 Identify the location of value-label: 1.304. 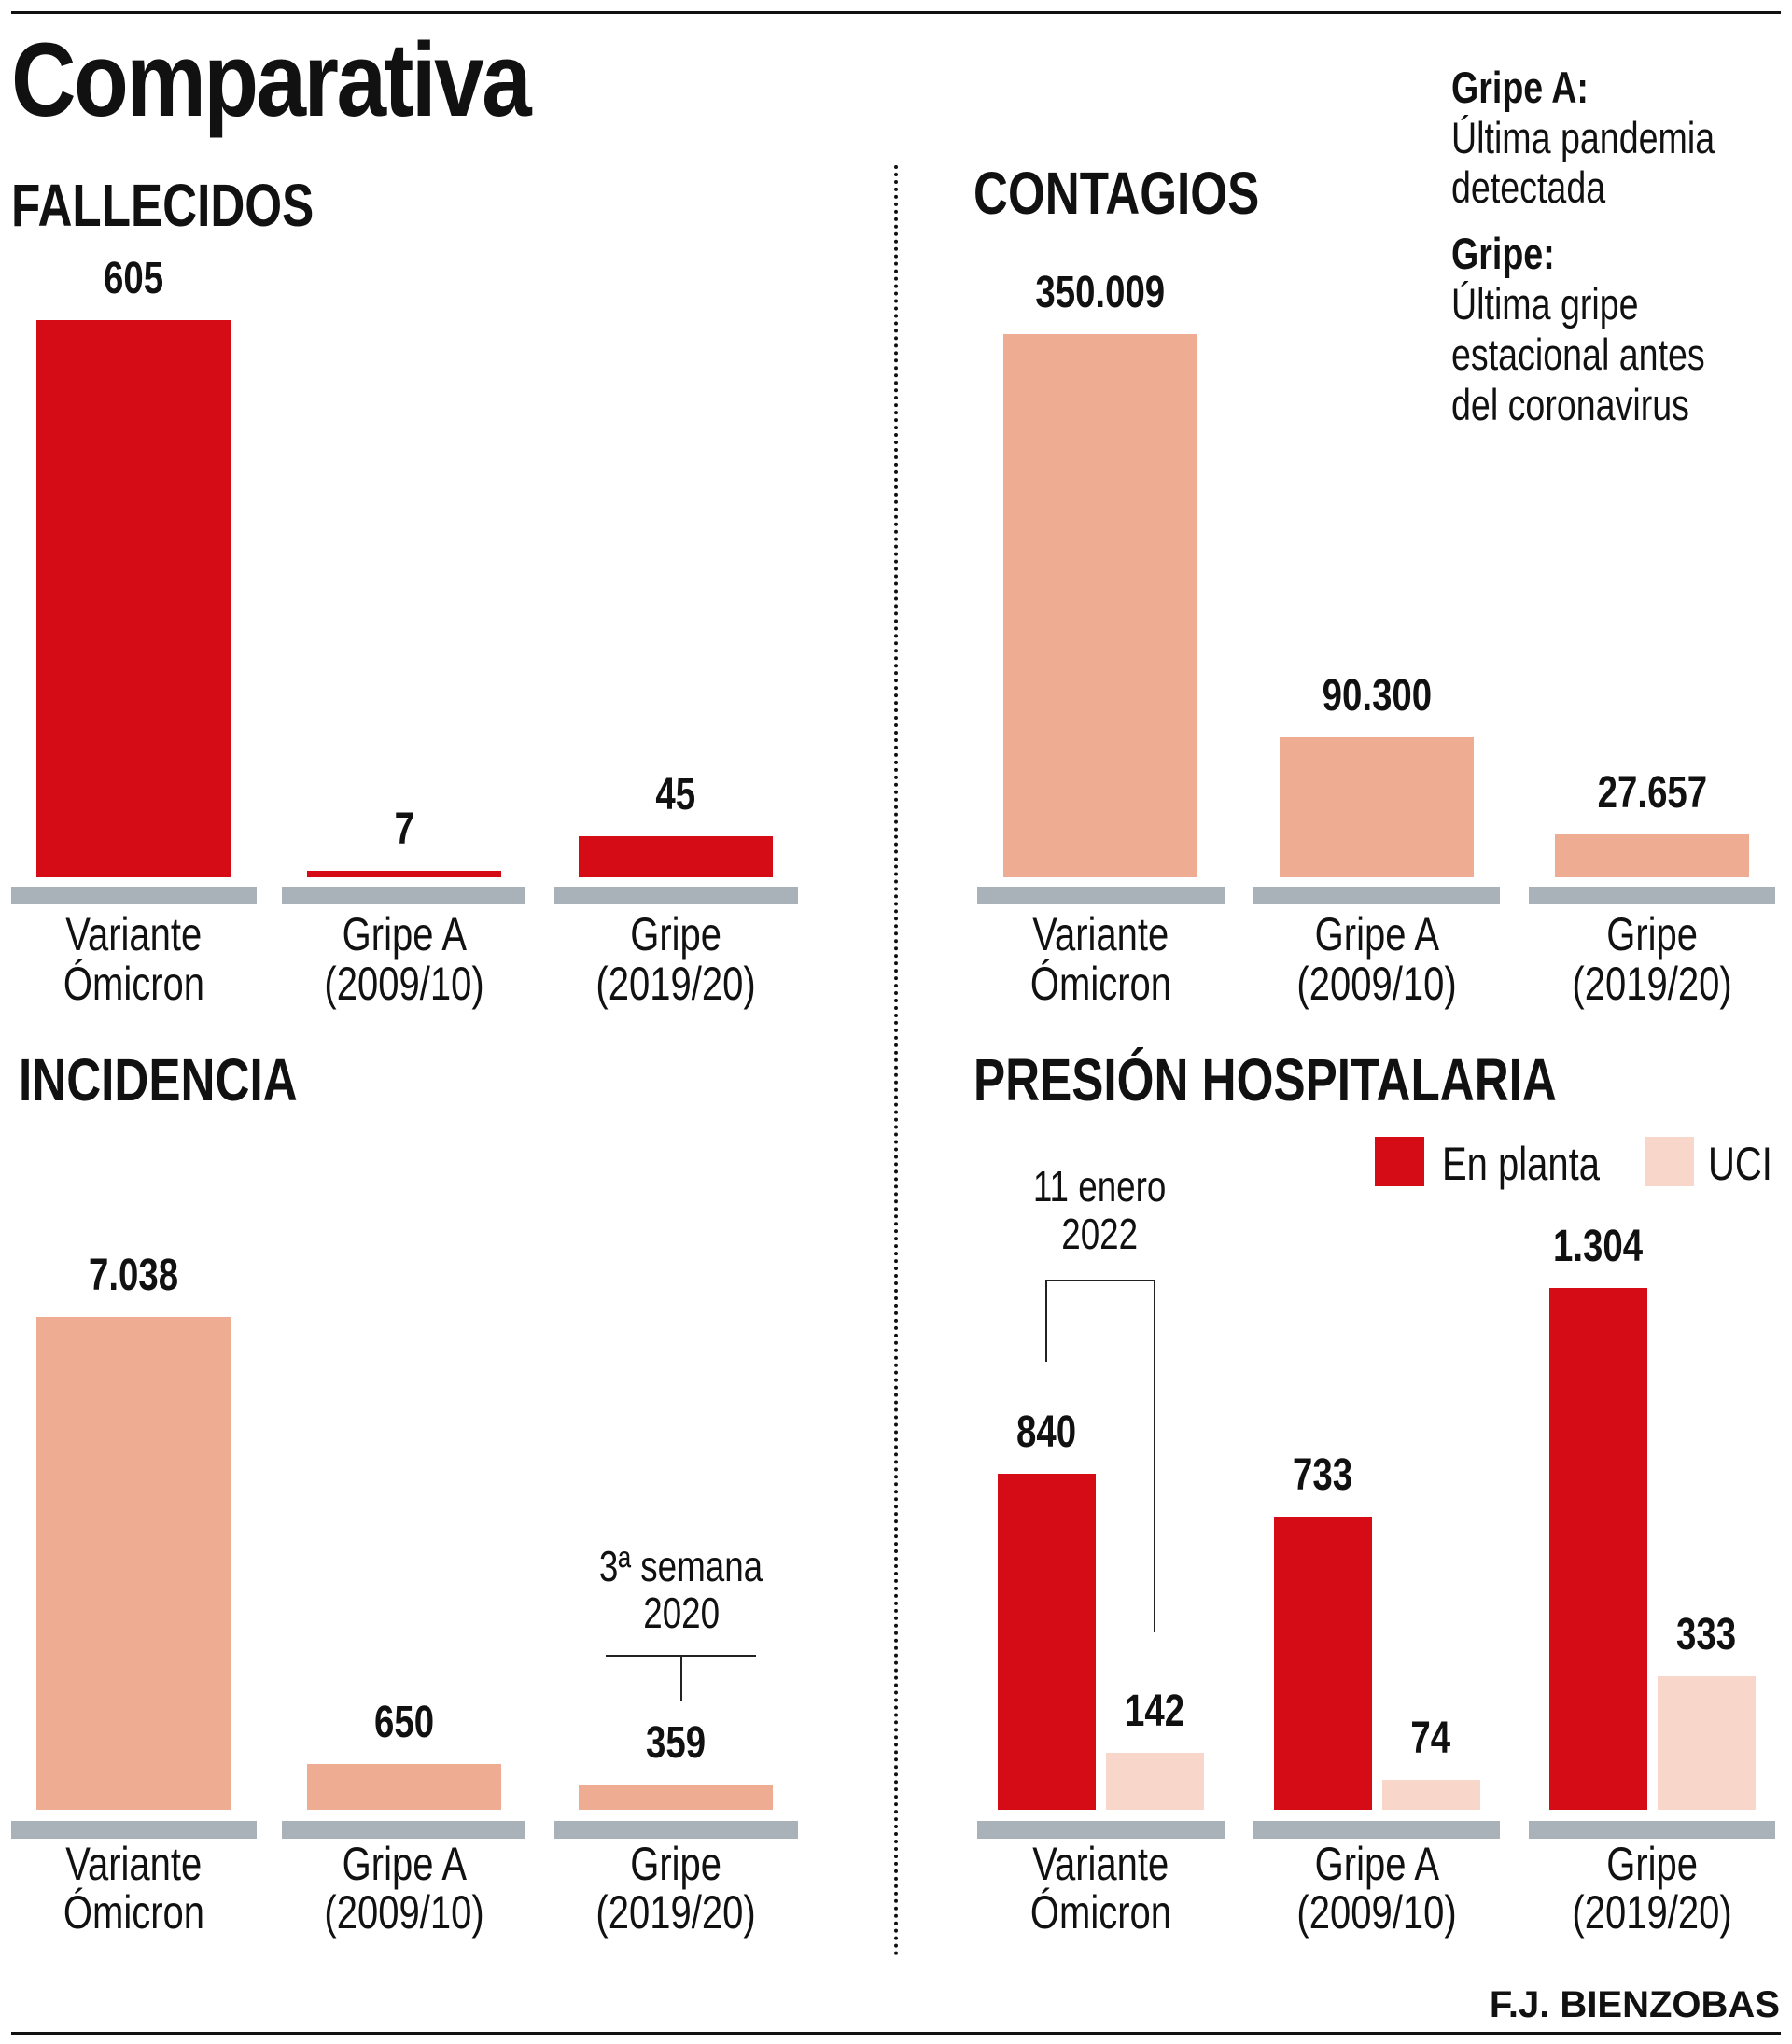
(1598, 1247).